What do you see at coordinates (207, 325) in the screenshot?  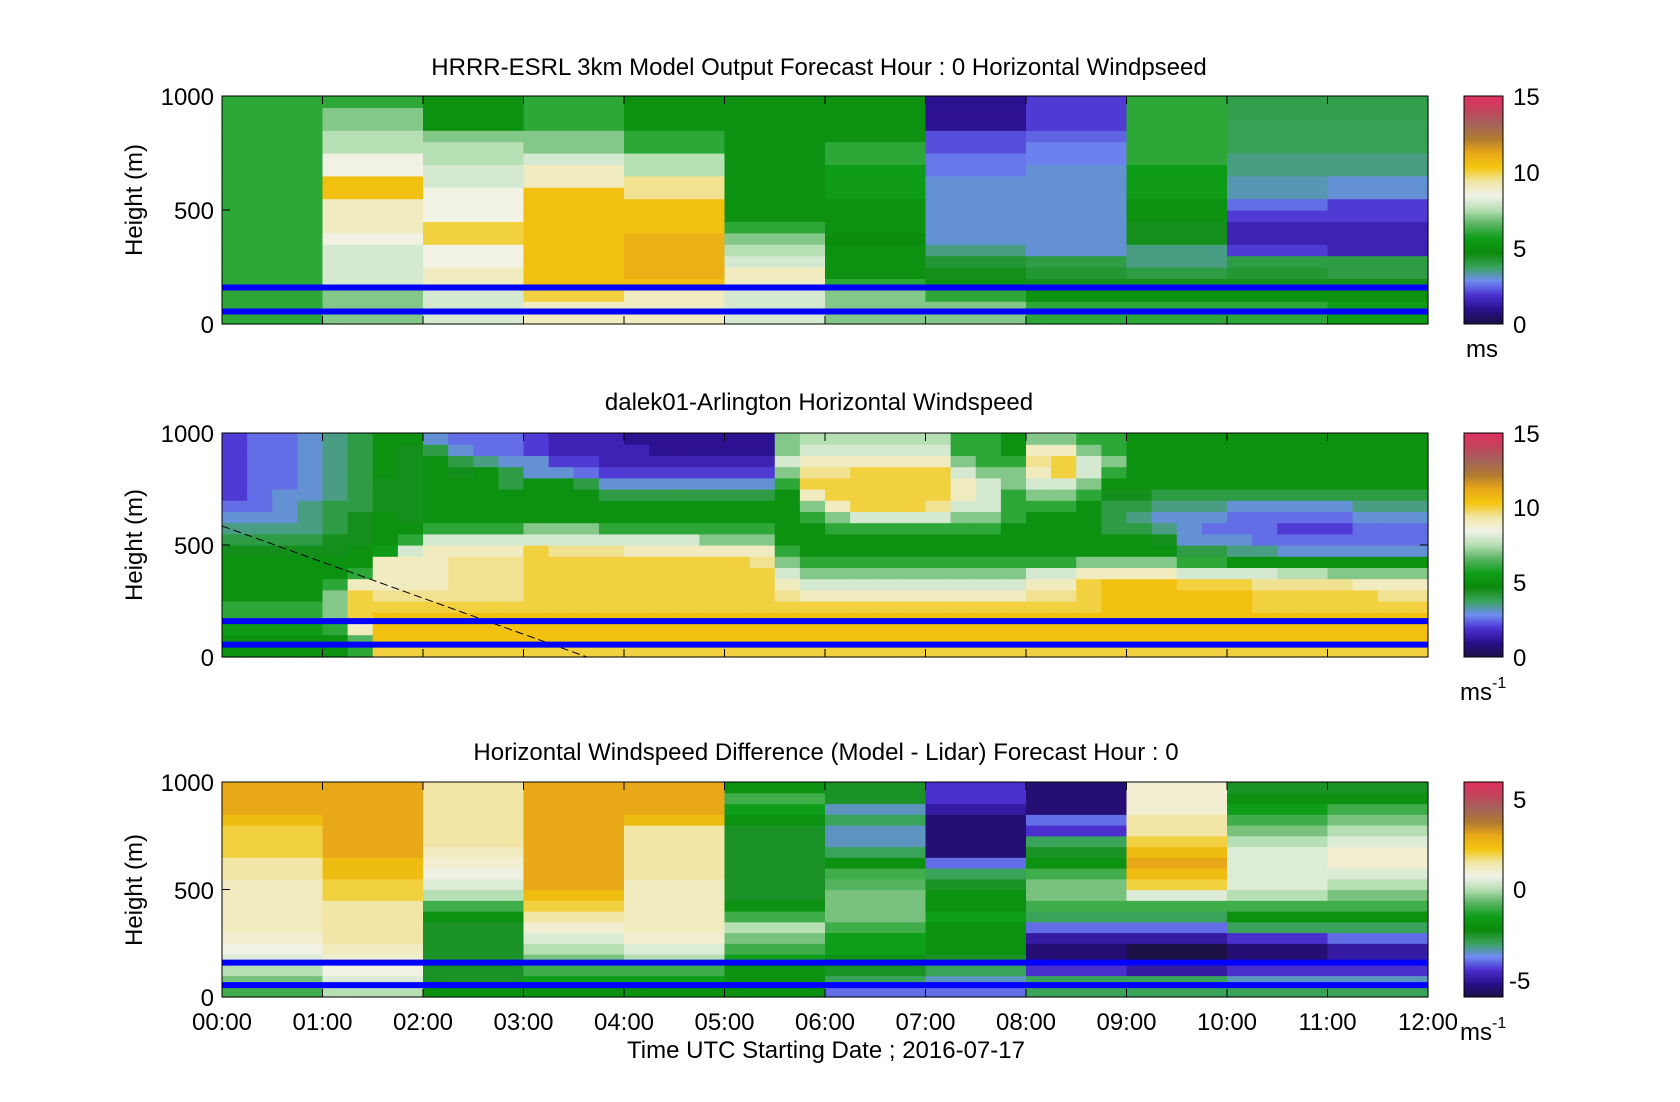 I see `panel-model-ytick-0: 0` at bounding box center [207, 325].